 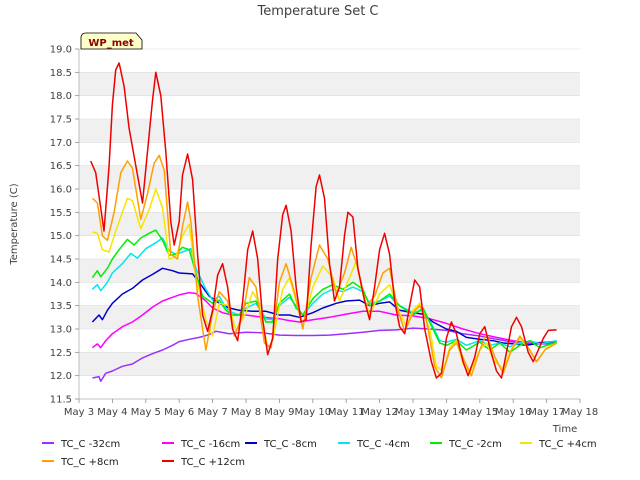 I want to click on x-axis-label: Time, so click(x=564, y=429).